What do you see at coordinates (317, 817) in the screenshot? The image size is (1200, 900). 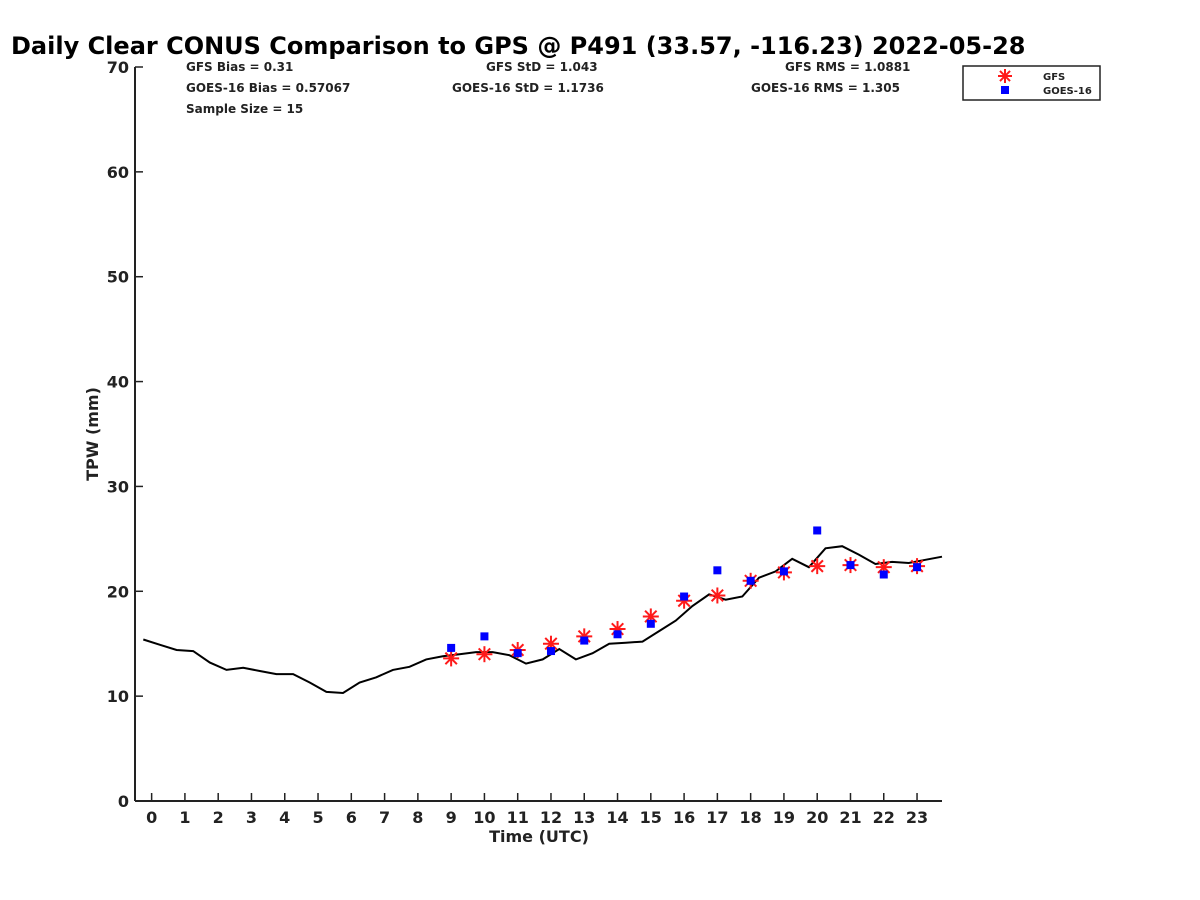 I see `x-tick-label: 5` at bounding box center [317, 817].